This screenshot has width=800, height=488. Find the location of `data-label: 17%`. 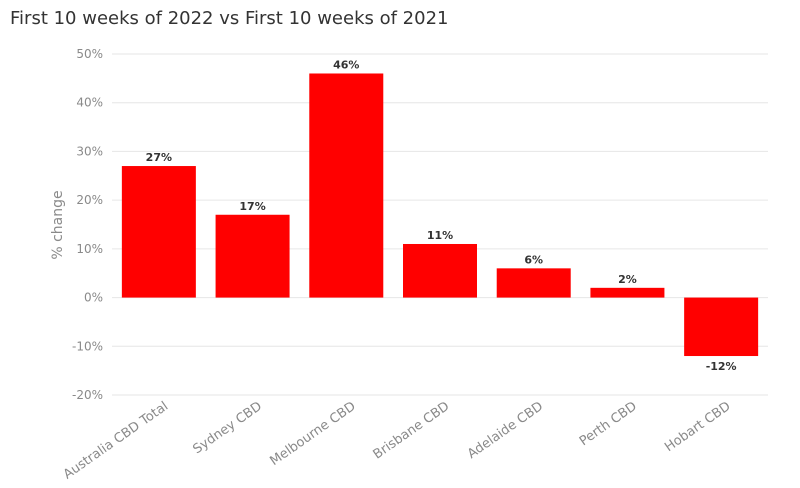

data-label: 17% is located at coordinates (252, 206).